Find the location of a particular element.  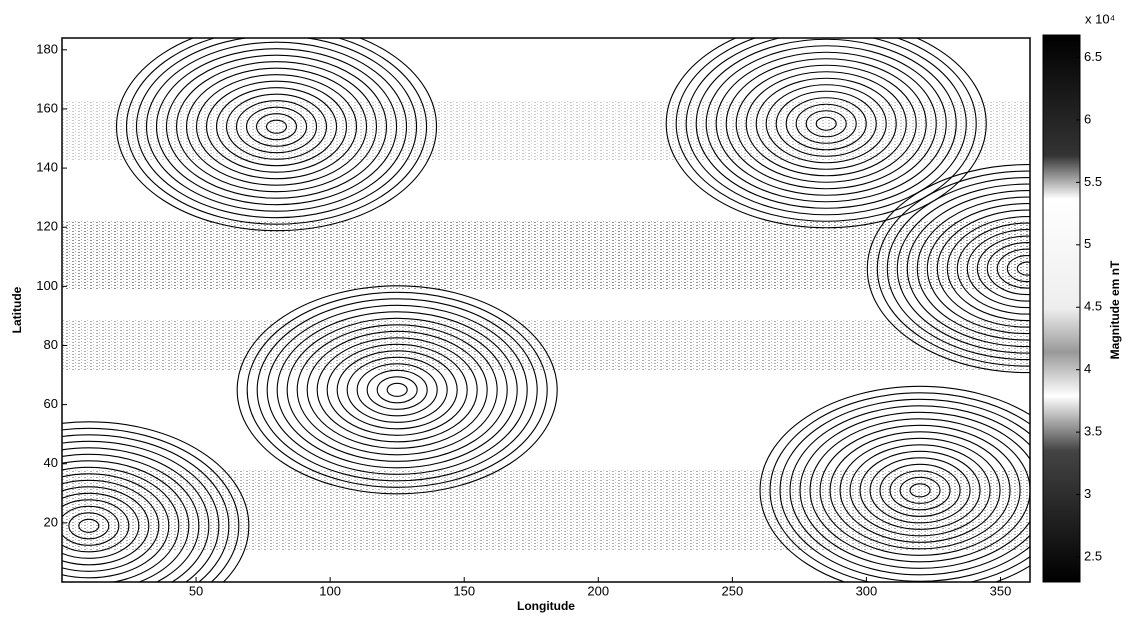

y-tick-label: 40 is located at coordinates (51, 462).